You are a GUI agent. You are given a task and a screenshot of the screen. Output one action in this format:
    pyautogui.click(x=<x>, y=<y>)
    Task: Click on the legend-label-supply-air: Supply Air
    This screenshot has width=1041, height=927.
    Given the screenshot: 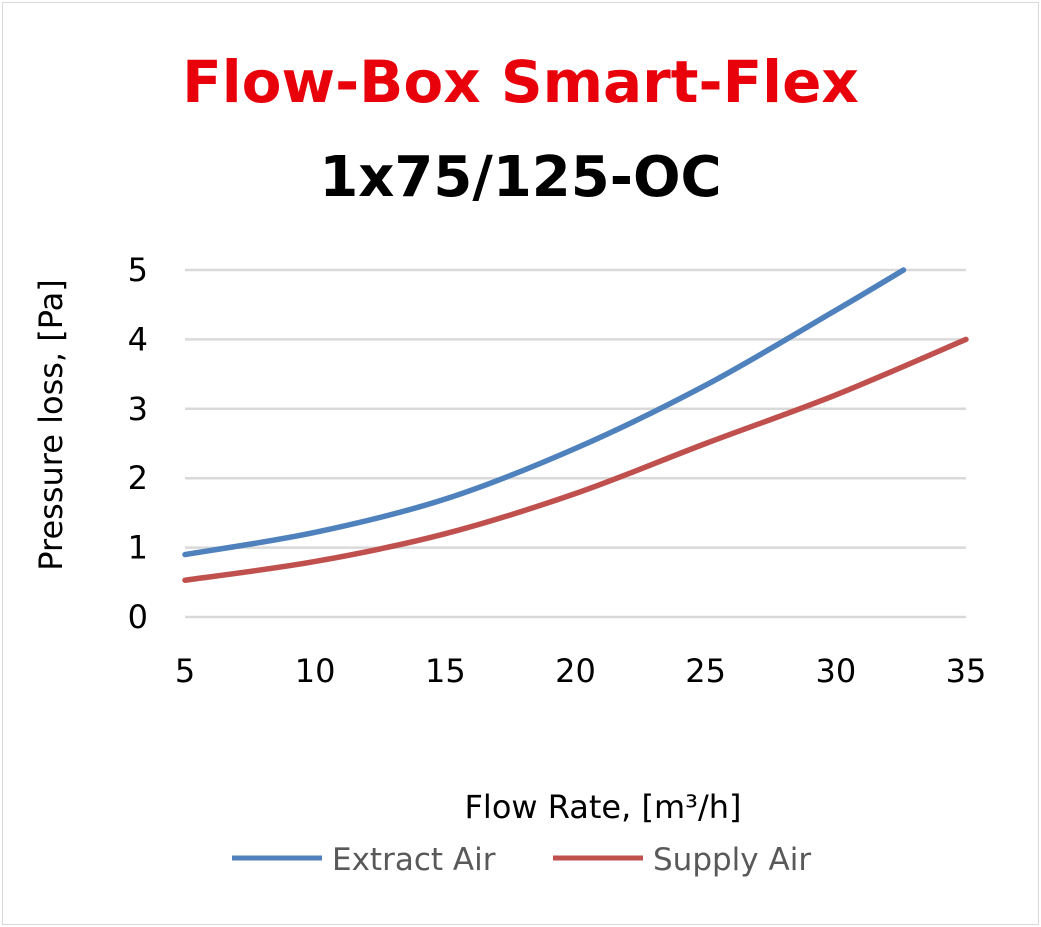 What is the action you would take?
    pyautogui.click(x=732, y=860)
    